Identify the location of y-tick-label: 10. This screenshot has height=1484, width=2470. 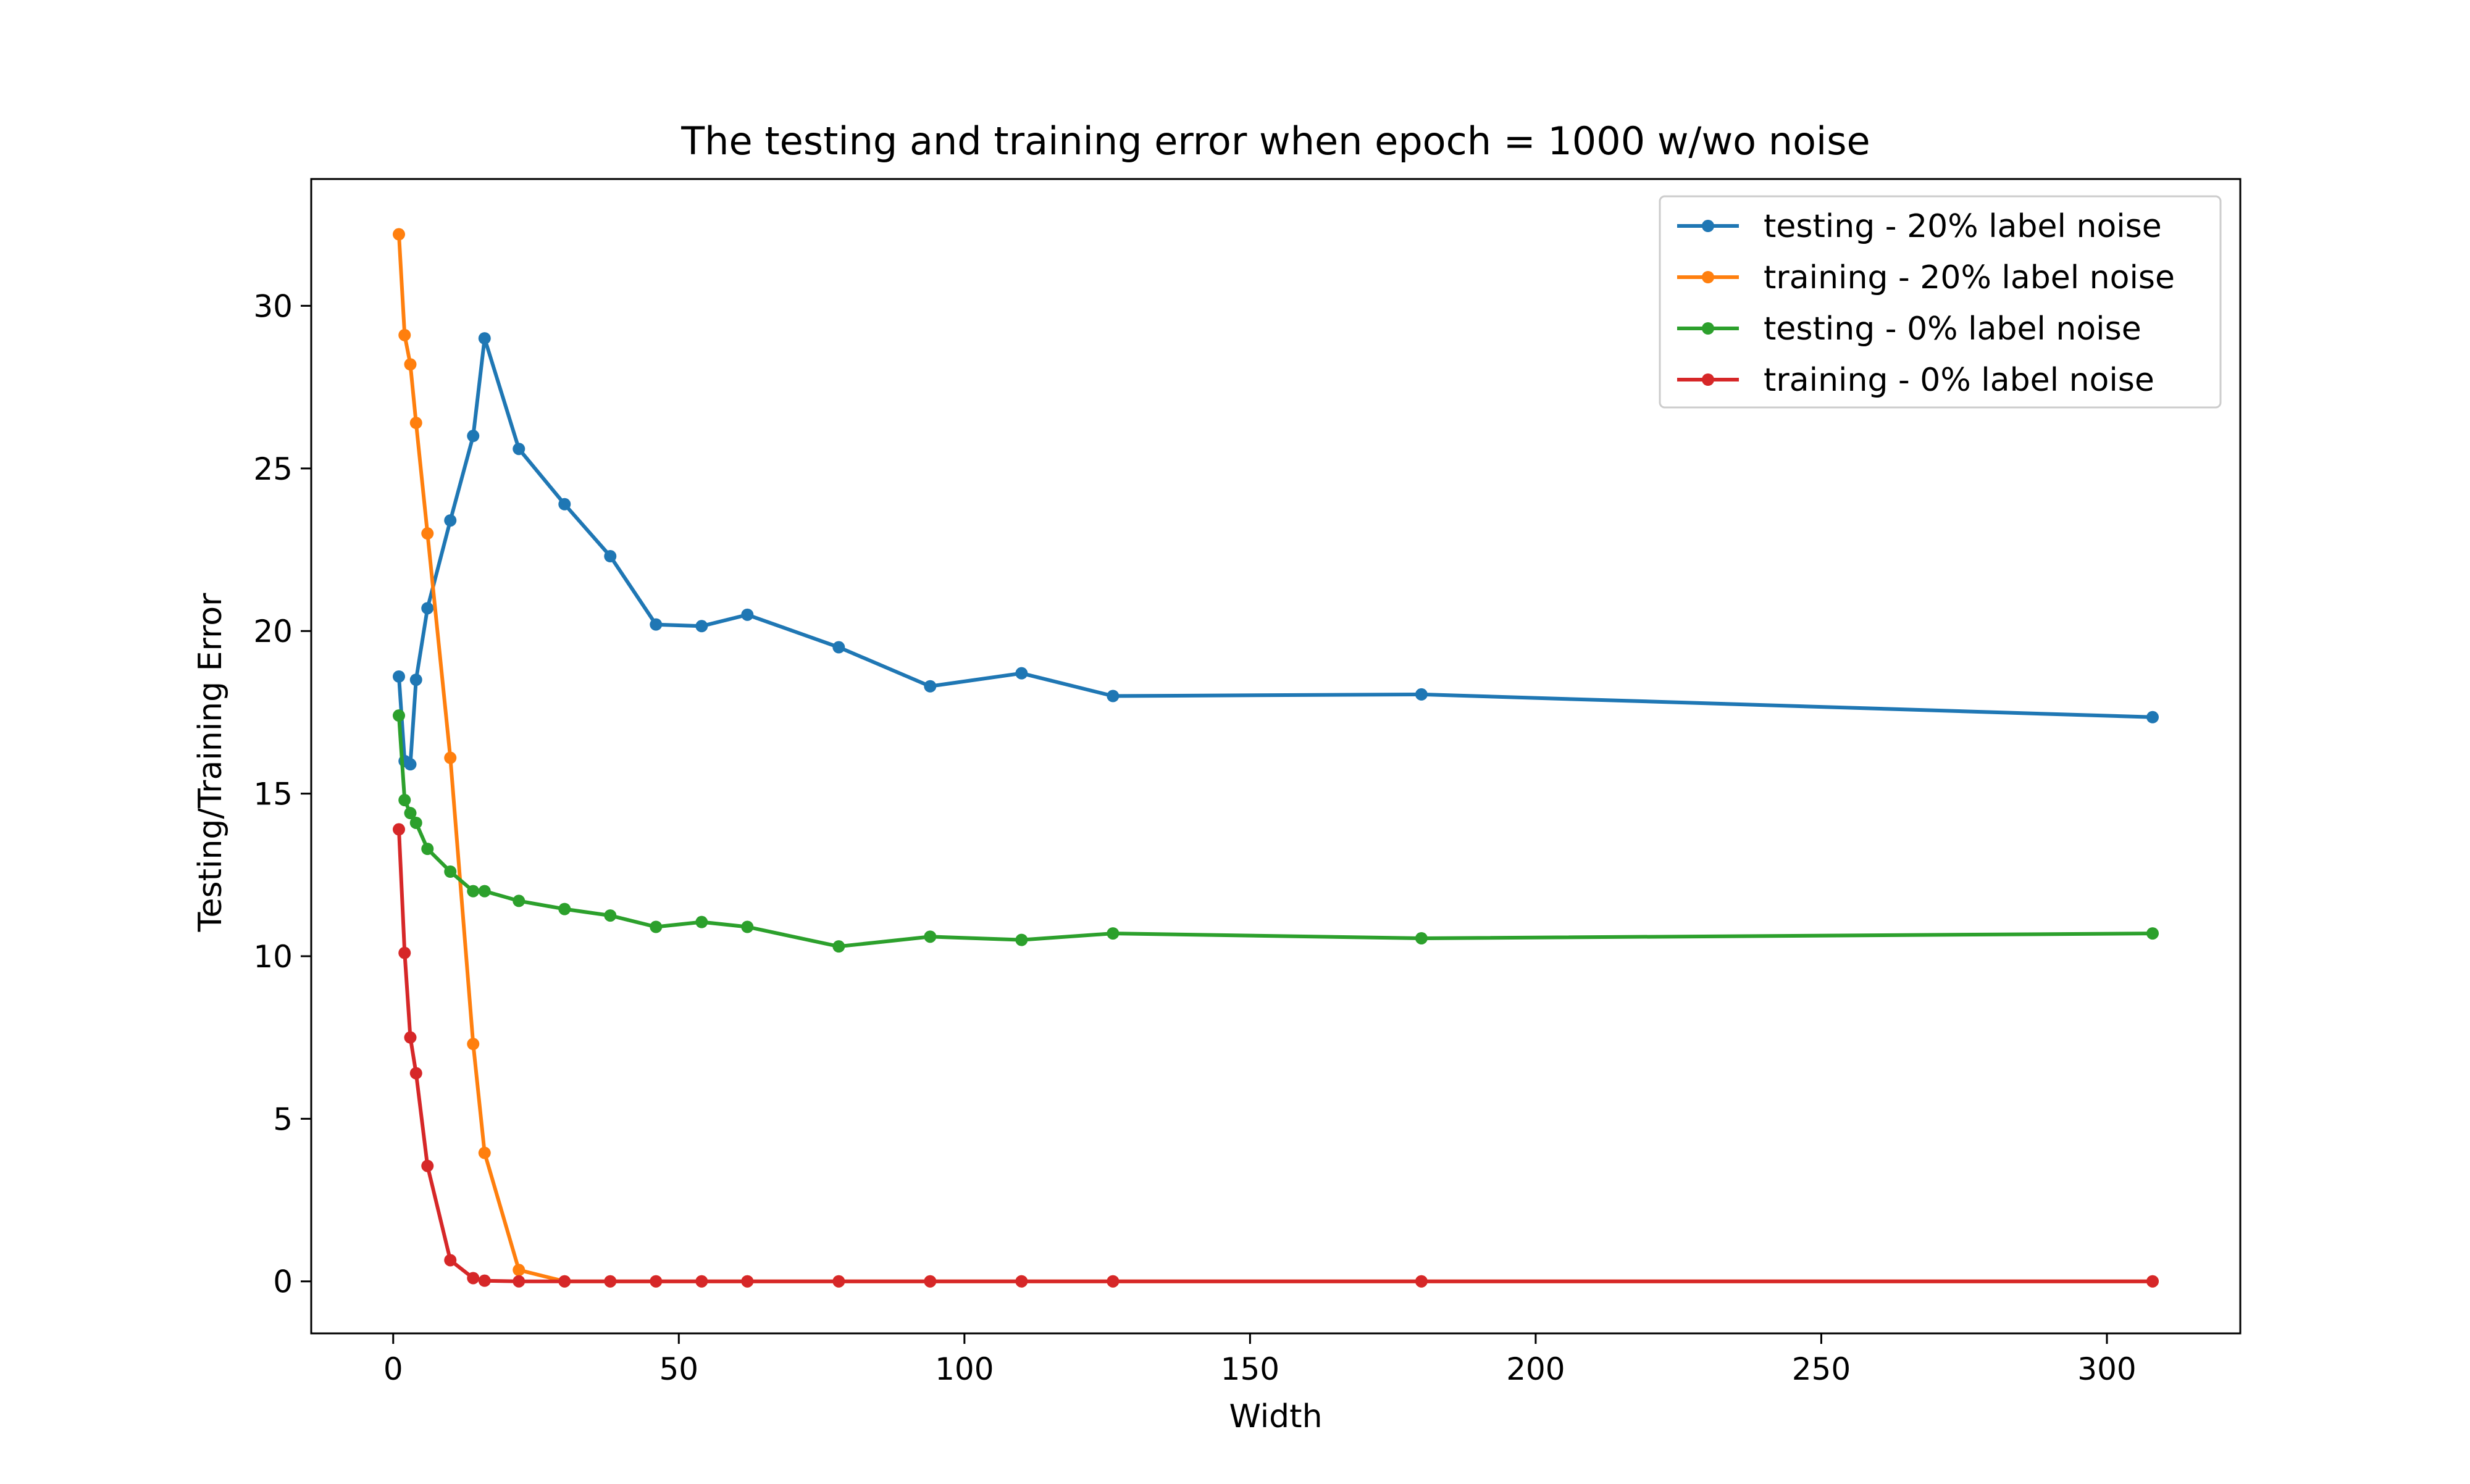
(273, 957).